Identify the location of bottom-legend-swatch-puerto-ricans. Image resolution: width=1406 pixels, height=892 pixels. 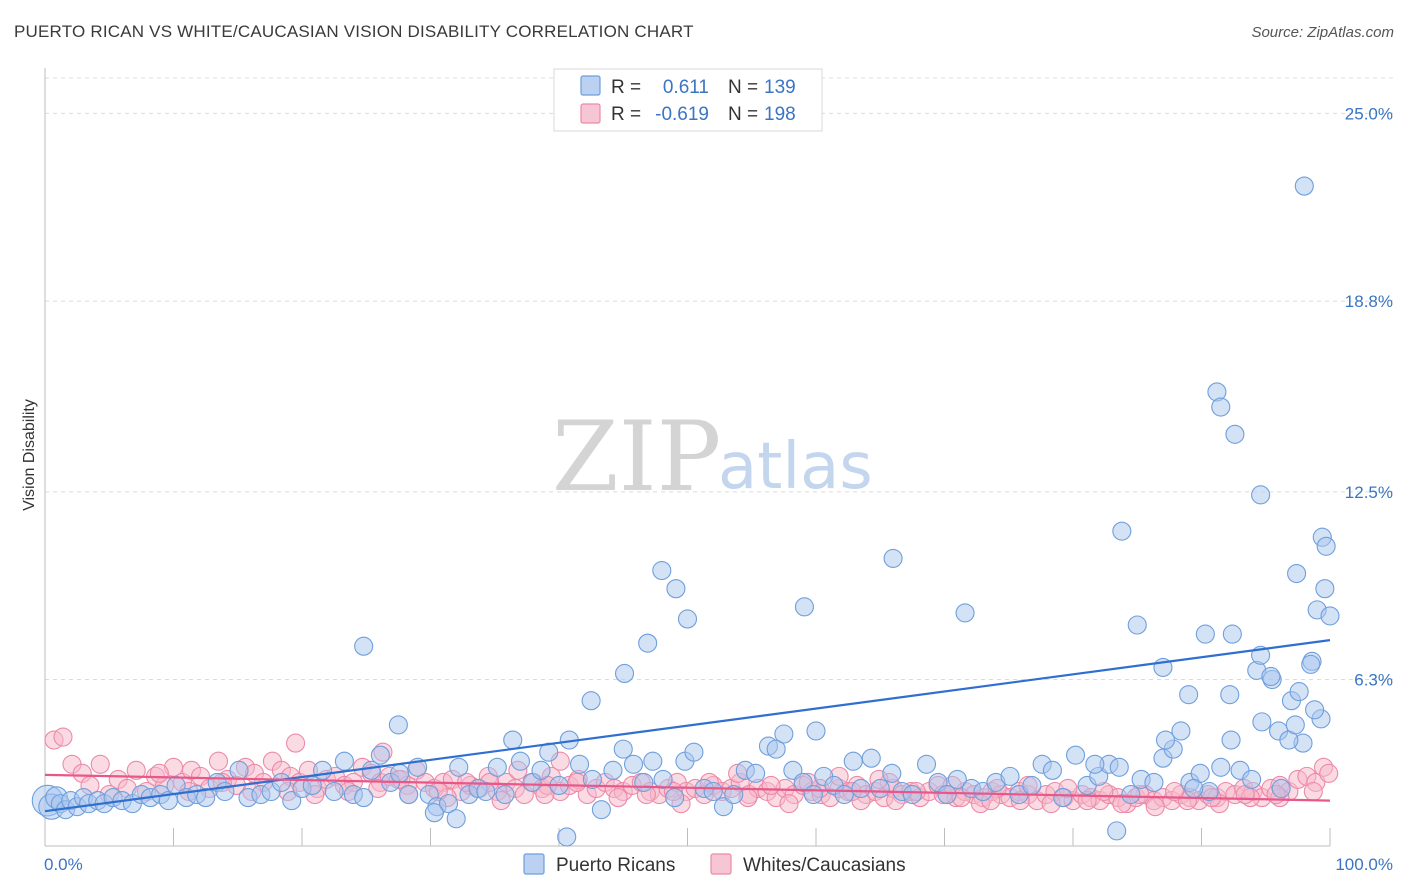
(534, 864).